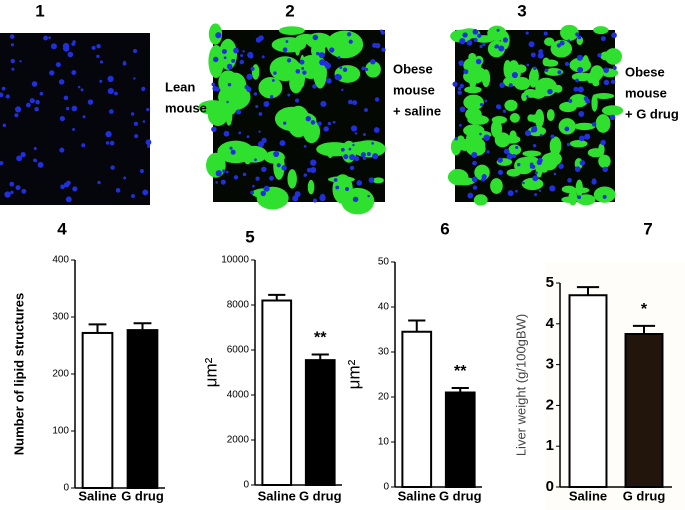 The image size is (685, 510). I want to click on y-tick-label: 4, so click(550, 323).